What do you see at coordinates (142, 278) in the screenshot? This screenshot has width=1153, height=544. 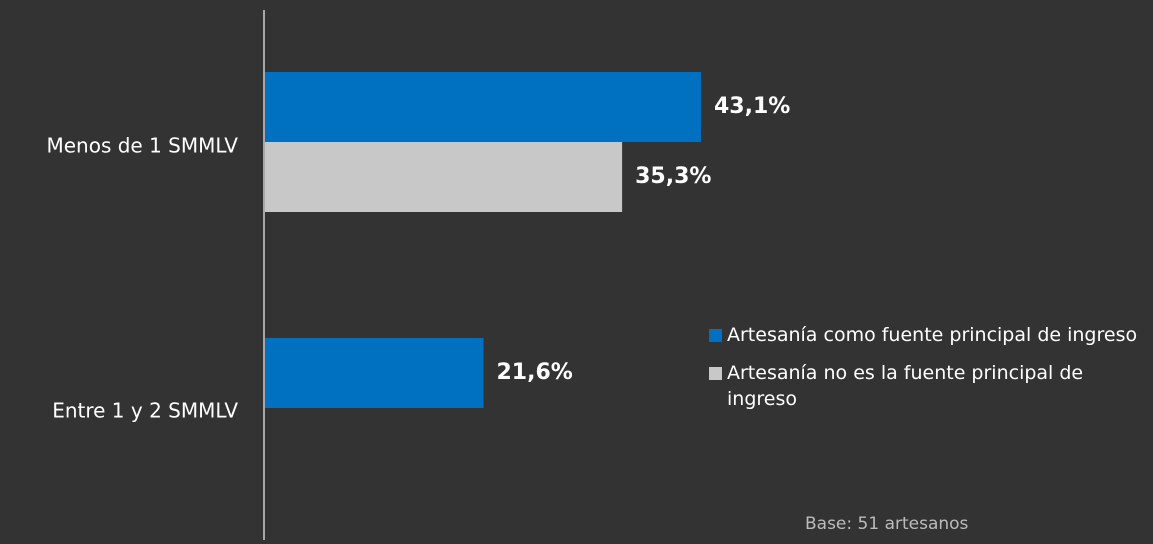 I see `category-labels: Menos de 1 SMMLV Entre 1 y 2 SMMLV` at bounding box center [142, 278].